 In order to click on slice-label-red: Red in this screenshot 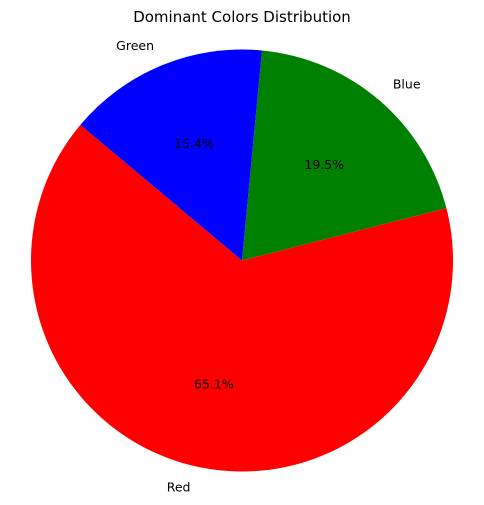, I will do `click(179, 486)`.